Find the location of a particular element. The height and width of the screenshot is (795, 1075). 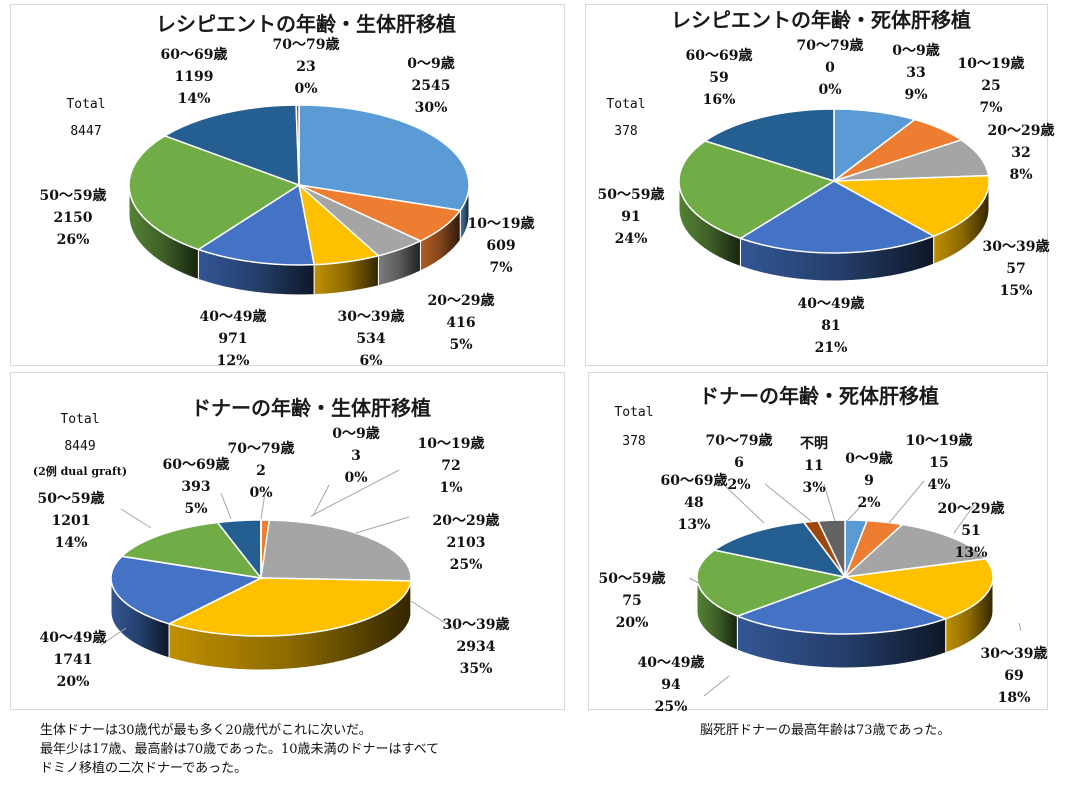

data-label-age-50: 50～59歳 91 24% is located at coordinates (631, 216).